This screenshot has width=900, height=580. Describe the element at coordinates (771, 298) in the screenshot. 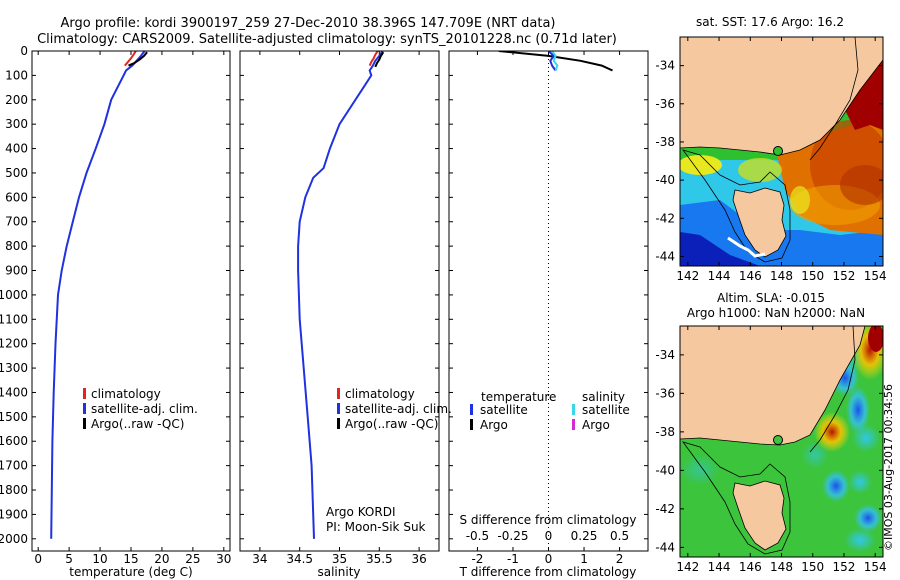

I see `sla-map-title: Altim. SLA: -0.015` at that location.